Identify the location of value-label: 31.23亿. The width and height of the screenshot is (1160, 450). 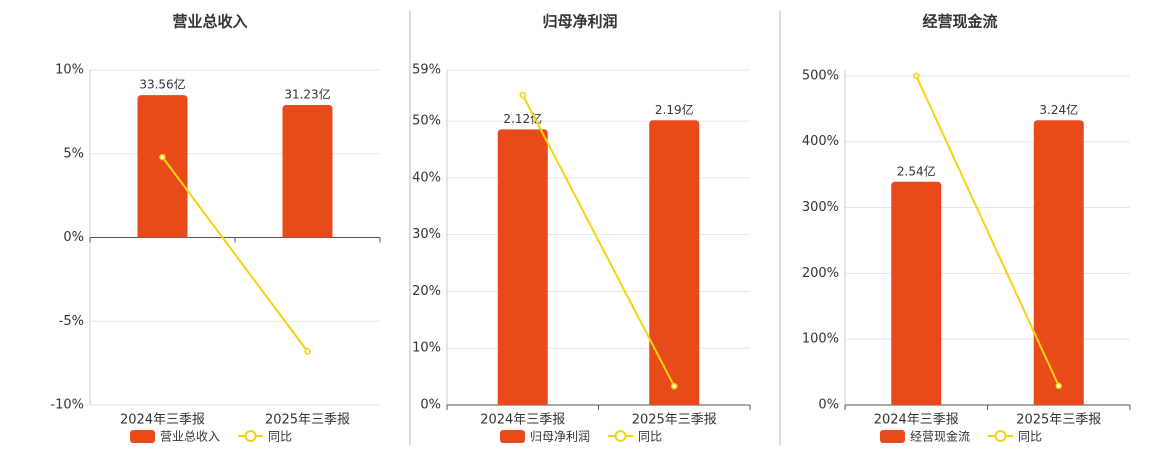
(307, 94).